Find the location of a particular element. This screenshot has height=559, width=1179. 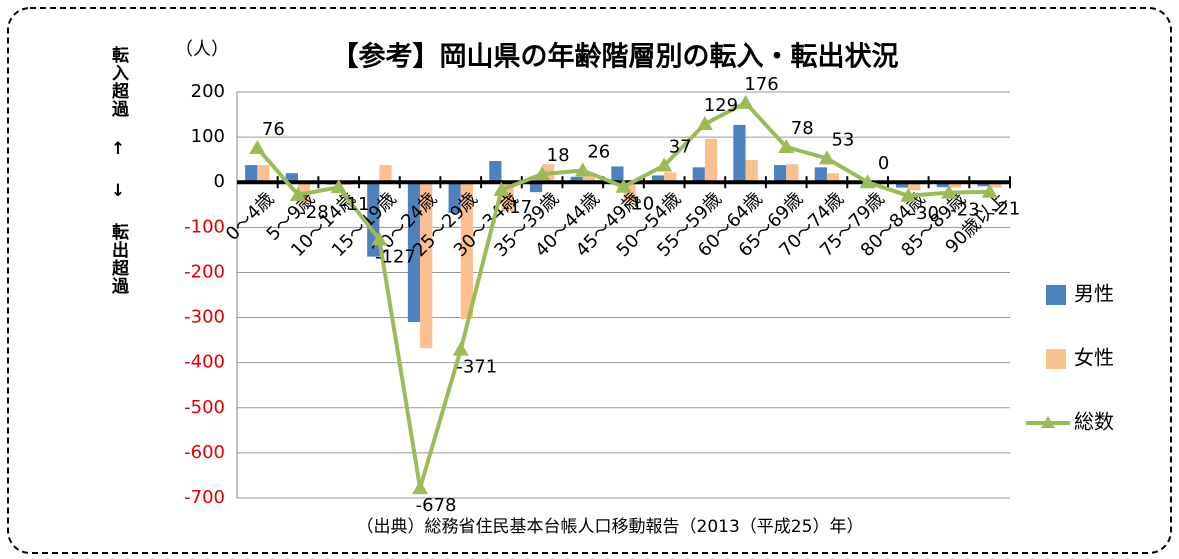

data-label: -10 is located at coordinates (639, 204).